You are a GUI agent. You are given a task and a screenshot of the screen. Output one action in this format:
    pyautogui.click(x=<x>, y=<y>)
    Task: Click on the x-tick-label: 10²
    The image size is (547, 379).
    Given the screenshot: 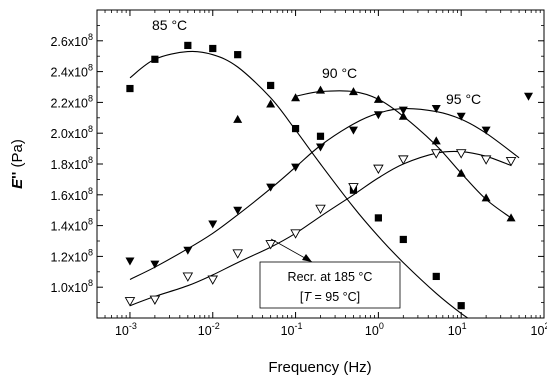 What is the action you would take?
    pyautogui.click(x=539, y=329)
    